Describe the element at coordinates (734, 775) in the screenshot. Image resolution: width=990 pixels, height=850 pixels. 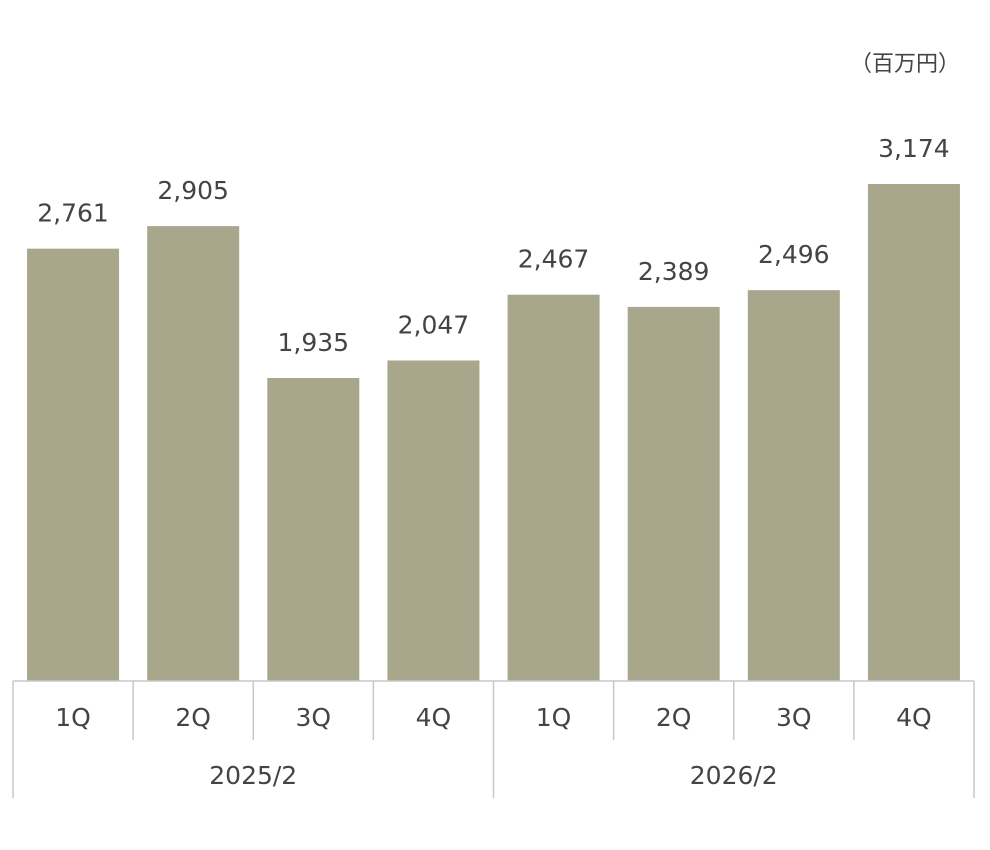
I see `group-label: 2026/2` at that location.